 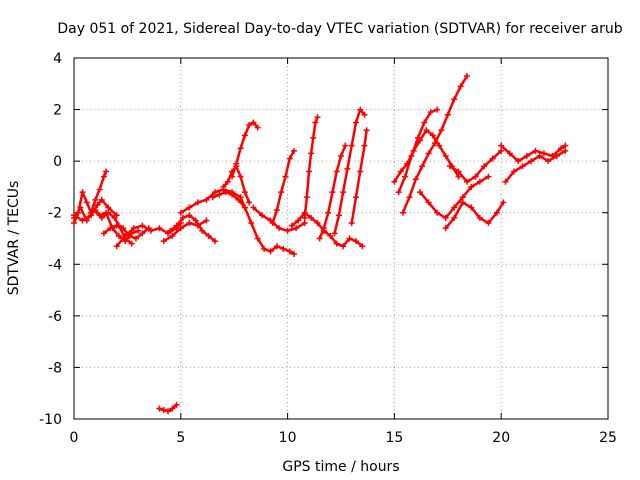 What do you see at coordinates (394, 438) in the screenshot?
I see `x-tick-label: 15` at bounding box center [394, 438].